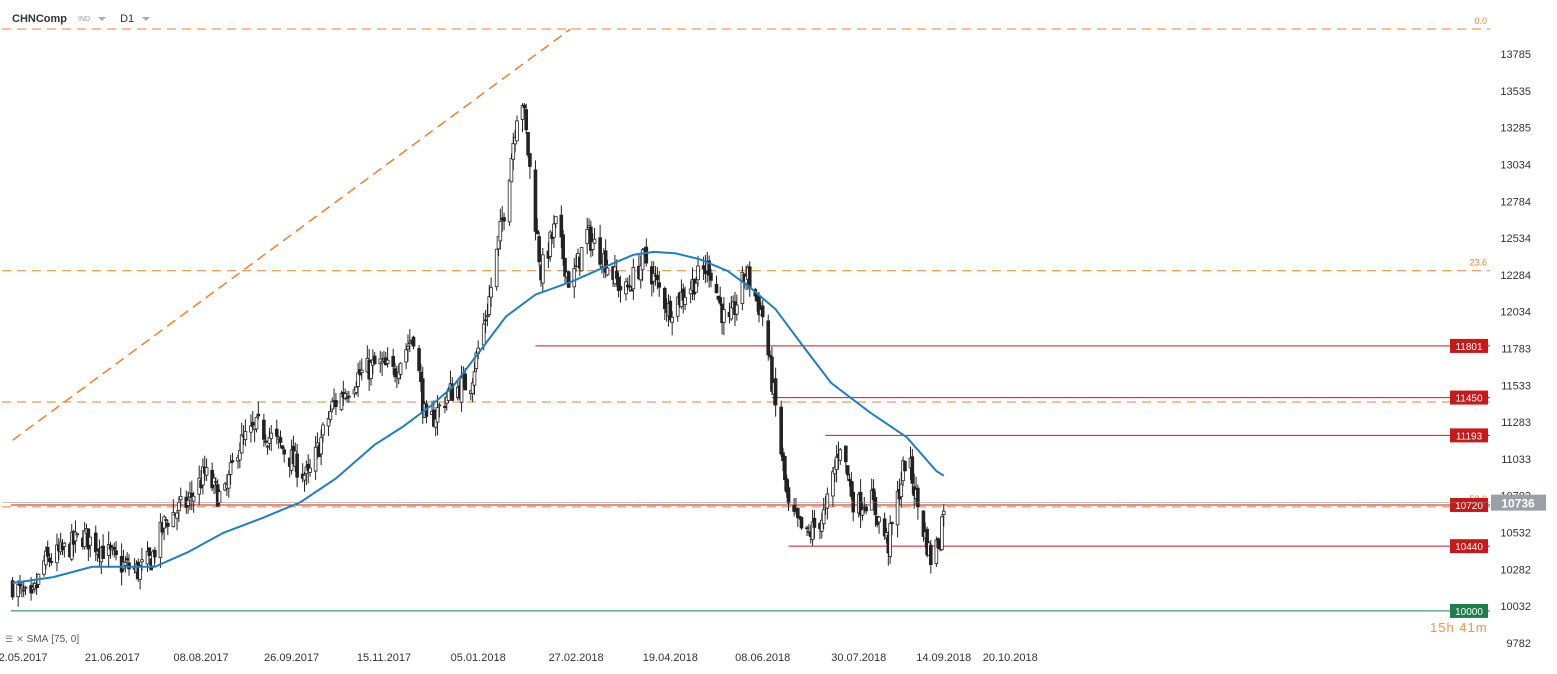  What do you see at coordinates (127, 19) in the screenshot?
I see `timeframe-selector: D1` at bounding box center [127, 19].